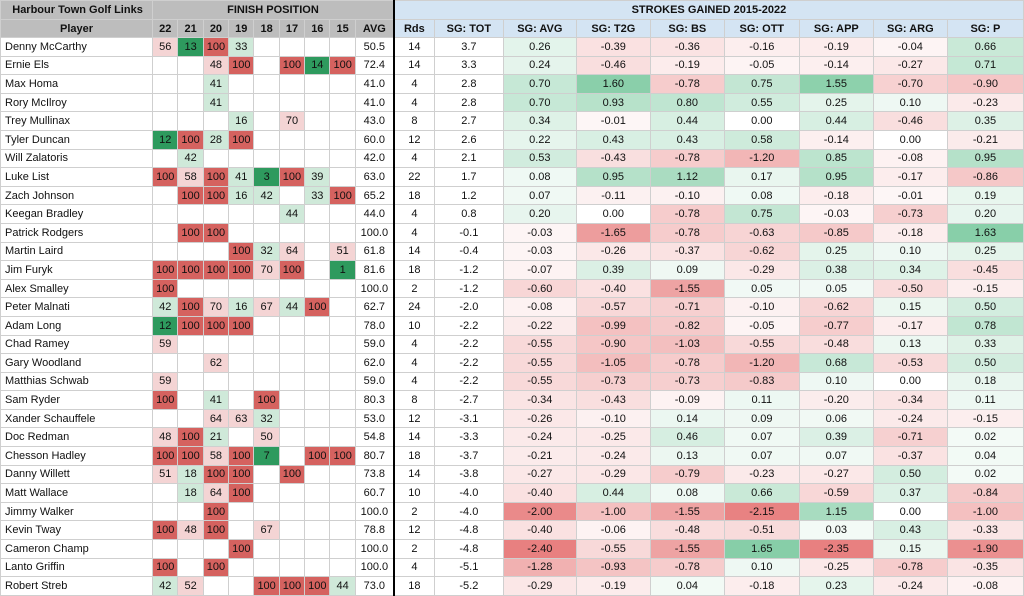 The image size is (1024, 596). Describe the element at coordinates (613, 586) in the screenshot. I see `strokes-gained-cell: -0.19` at that location.